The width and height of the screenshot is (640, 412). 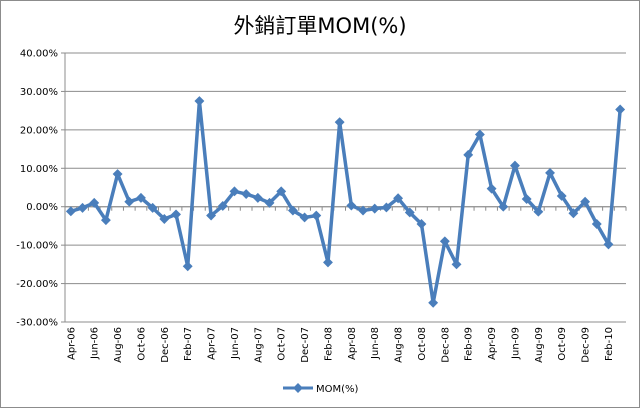 What do you see at coordinates (562, 344) in the screenshot?
I see `x-tick-label: Oct-09` at bounding box center [562, 344].